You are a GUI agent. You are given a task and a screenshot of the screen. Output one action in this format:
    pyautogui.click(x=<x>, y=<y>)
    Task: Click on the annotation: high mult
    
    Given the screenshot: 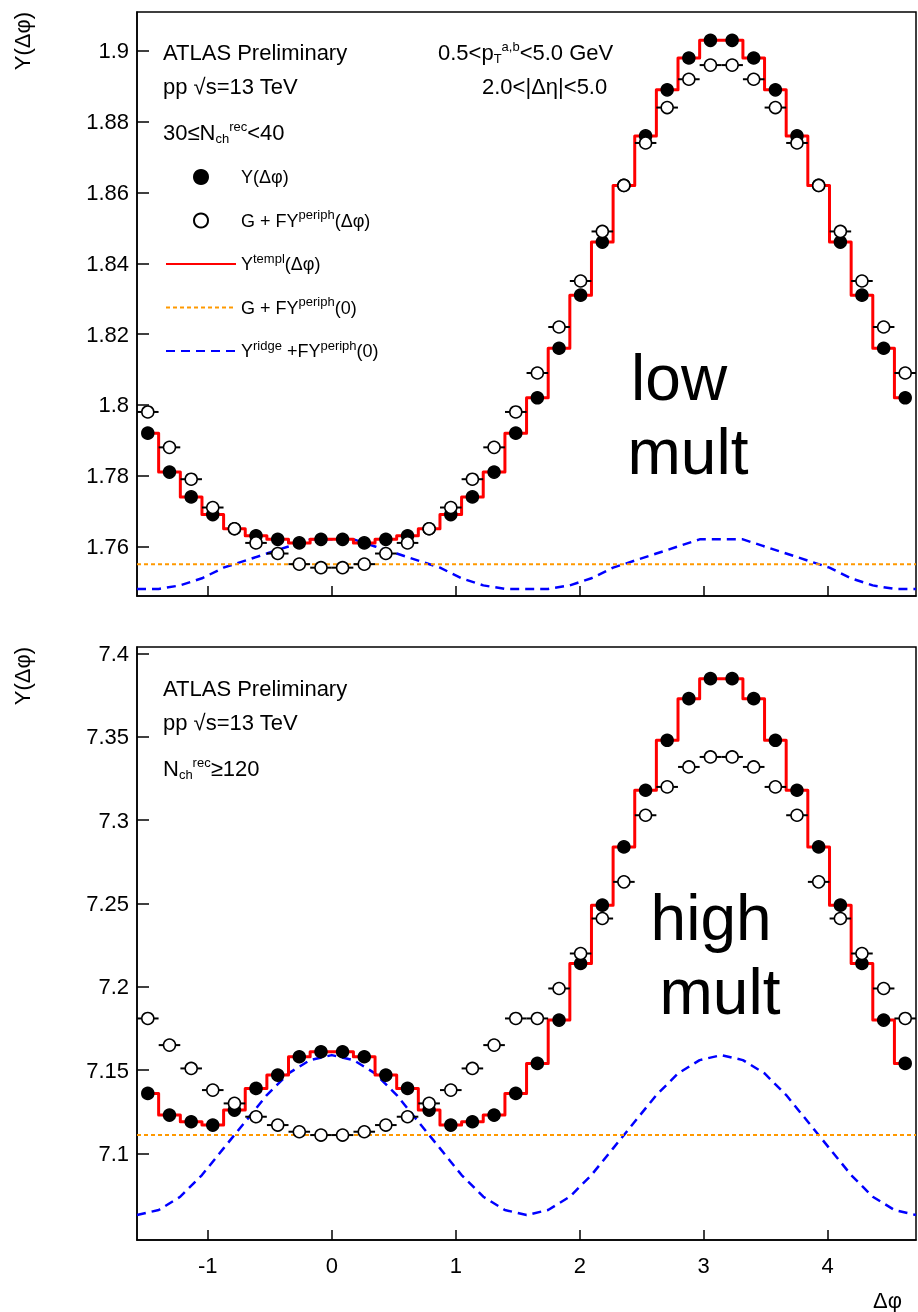 What is the action you would take?
    pyautogui.click(x=720, y=955)
    